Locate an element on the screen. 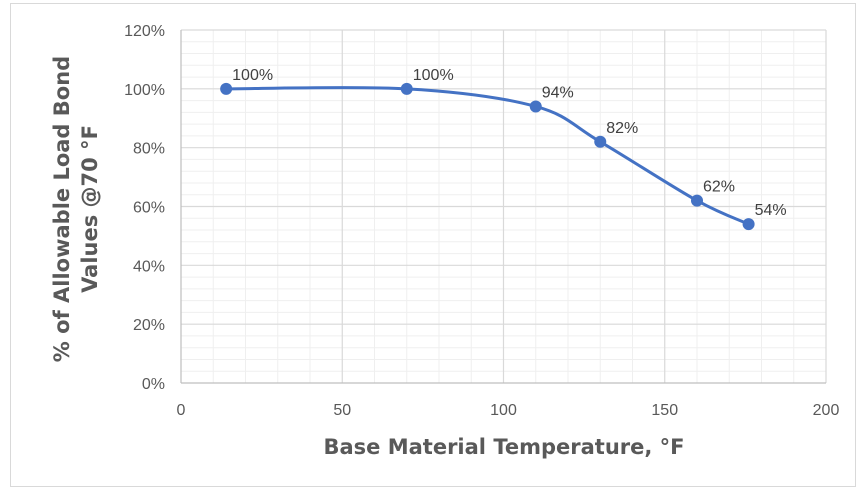 The image size is (859, 490). x-axis-title: Base Material Temperature, °F is located at coordinates (504, 447).